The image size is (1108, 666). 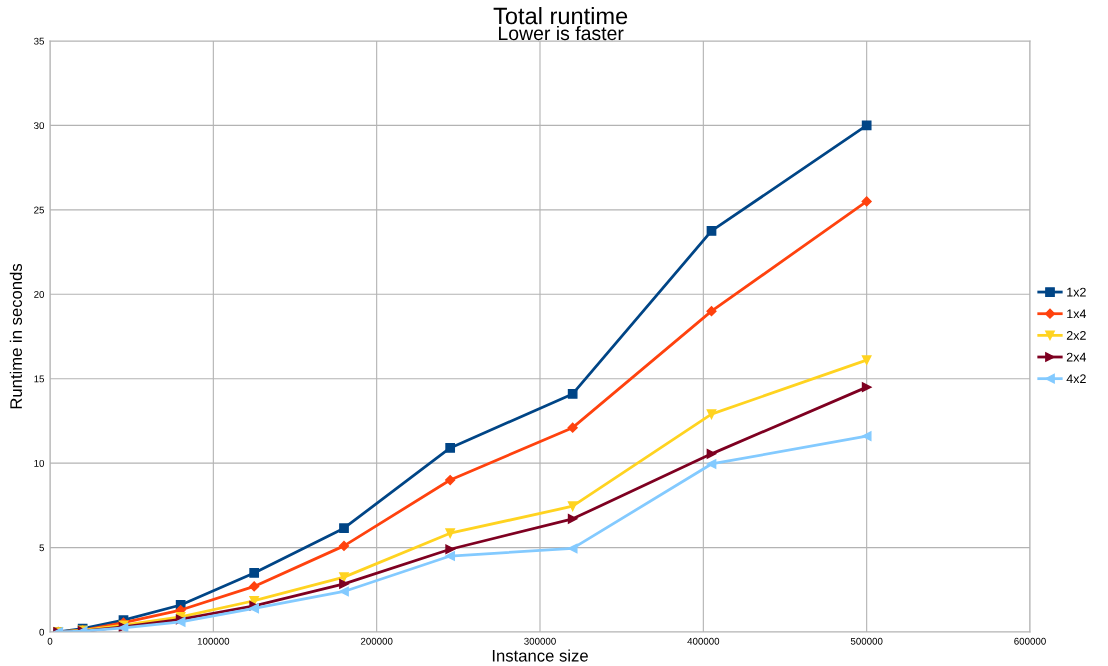 I want to click on y-tick-label: 25, so click(x=39, y=210).